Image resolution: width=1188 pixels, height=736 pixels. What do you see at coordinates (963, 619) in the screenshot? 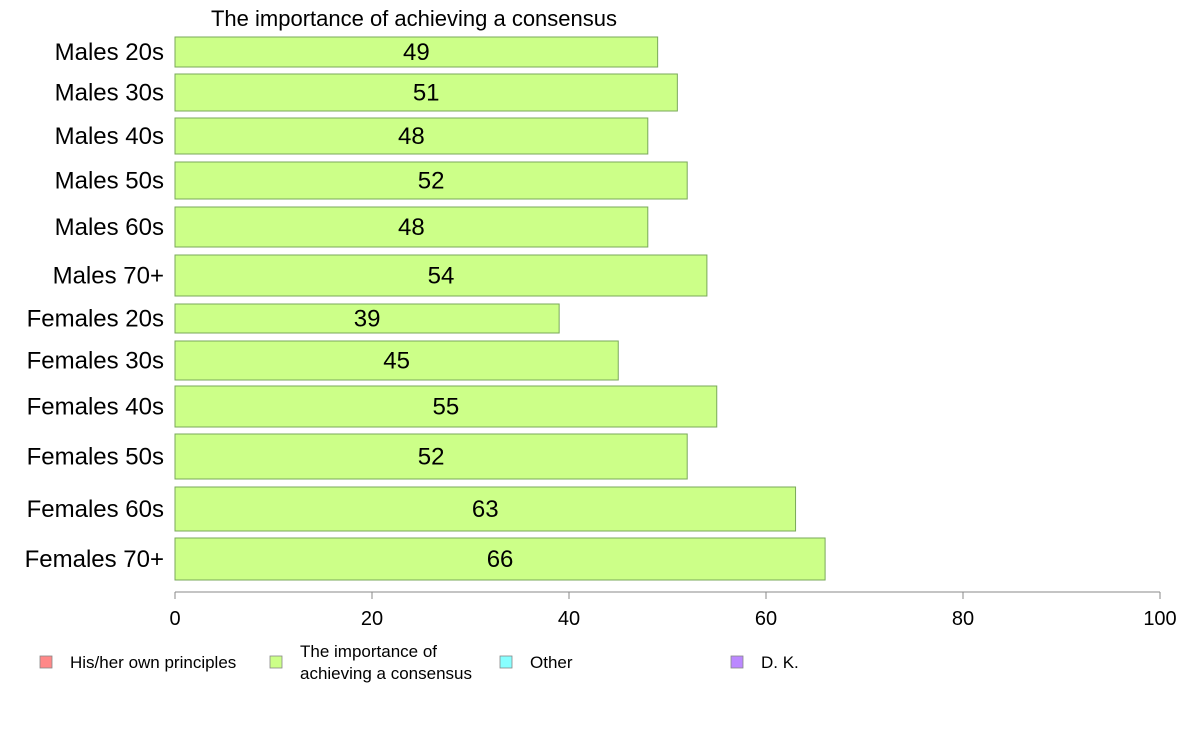
I see `x-tick-label: 80` at bounding box center [963, 619].